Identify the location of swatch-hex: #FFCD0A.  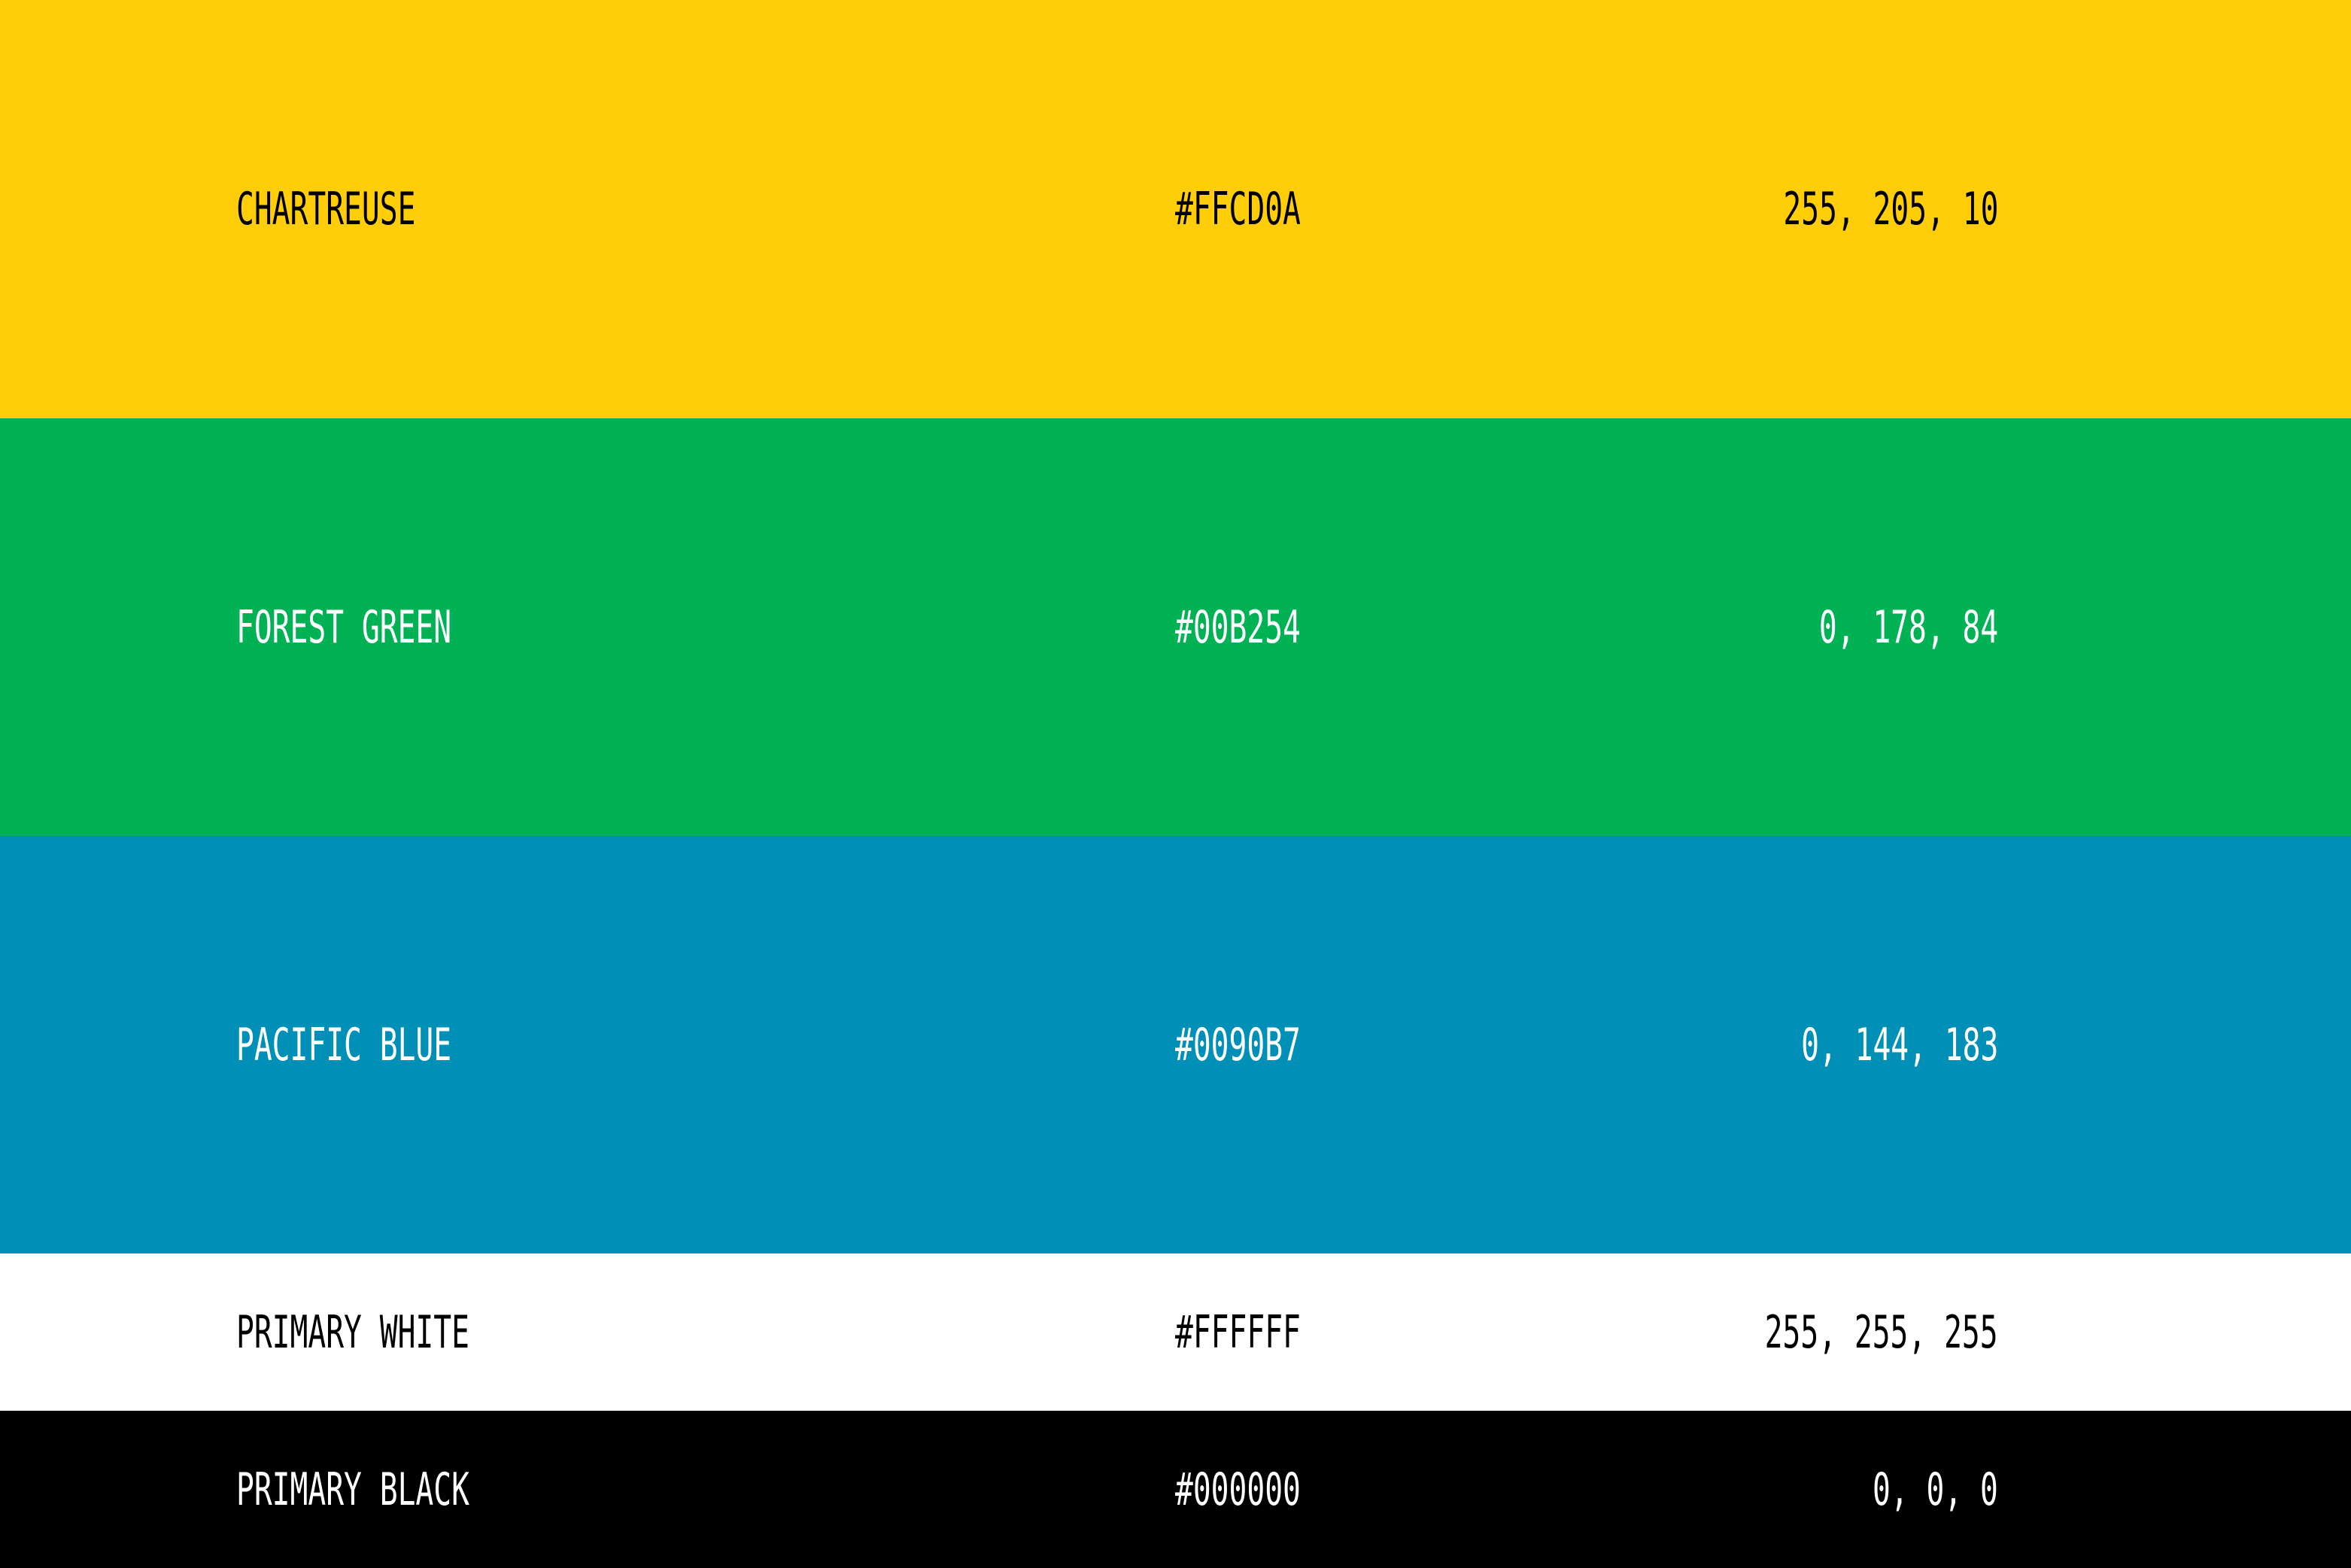
(1238, 209).